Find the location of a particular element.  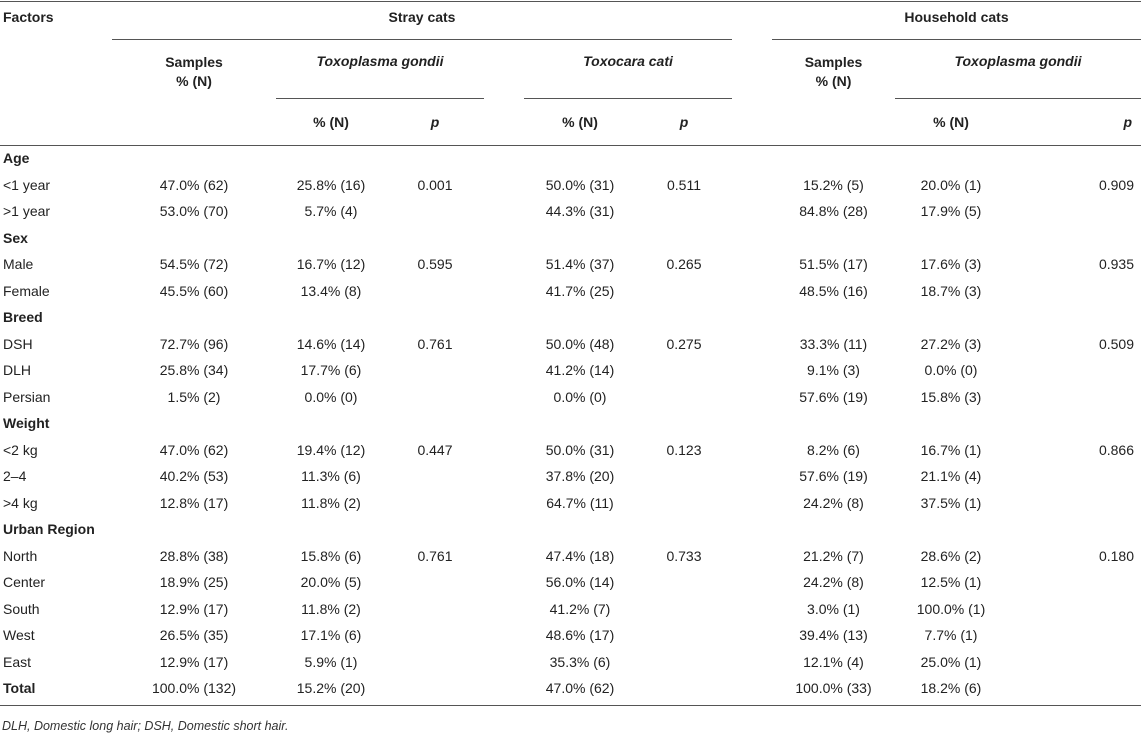

cell-household-samples: 33.3% (11) is located at coordinates (833, 343).